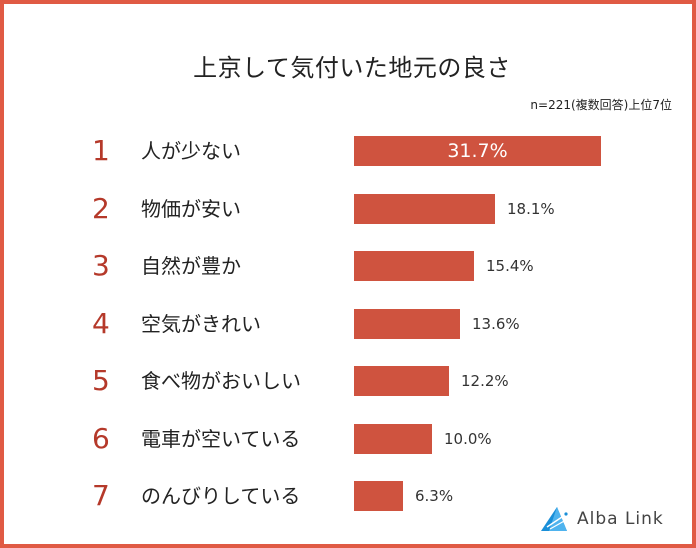 Image resolution: width=696 pixels, height=548 pixels. I want to click on rank-number: 3, so click(101, 265).